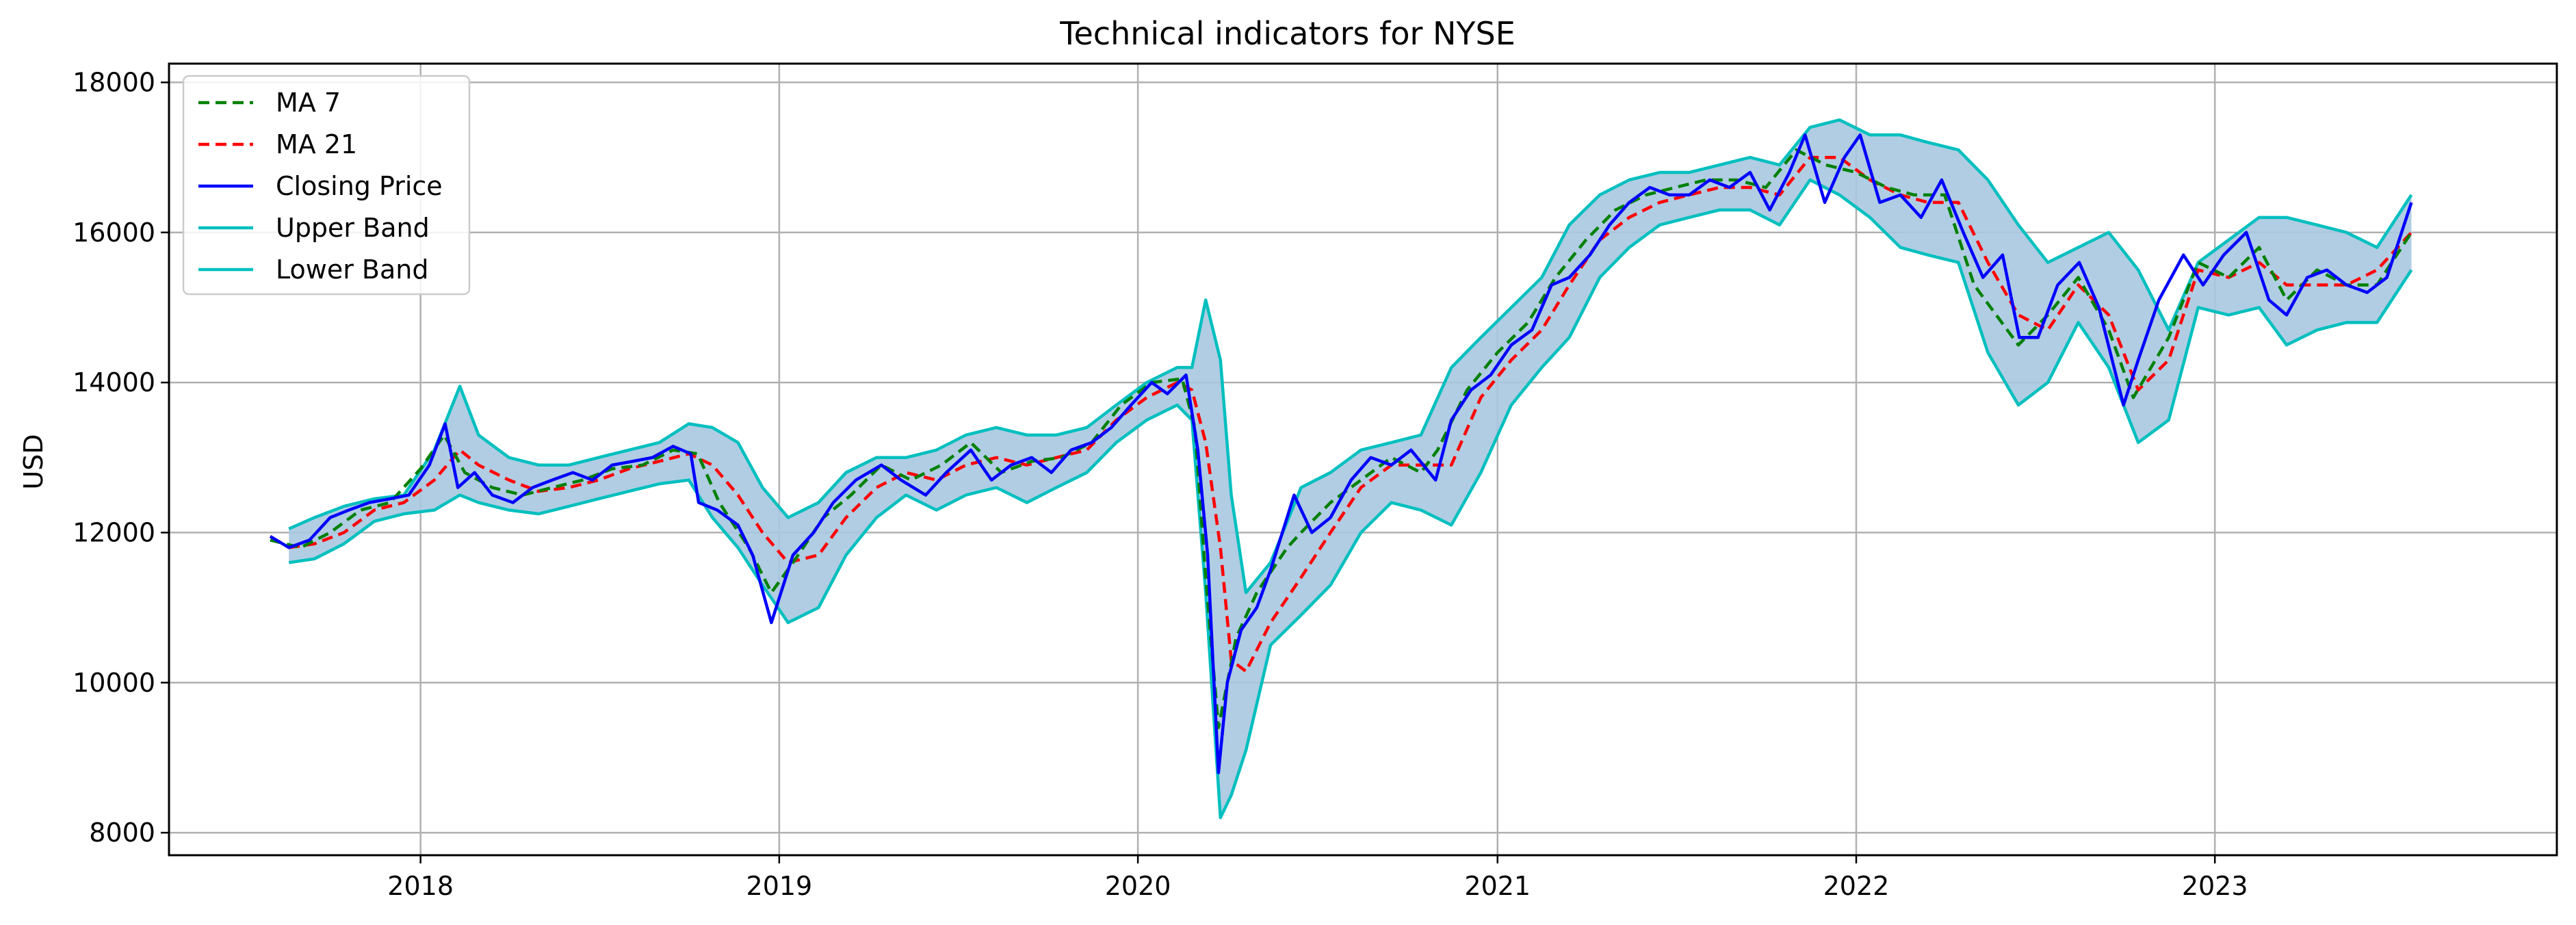 This screenshot has width=2576, height=925. Describe the element at coordinates (1138, 886) in the screenshot. I see `x-tick-label: 2020` at that location.